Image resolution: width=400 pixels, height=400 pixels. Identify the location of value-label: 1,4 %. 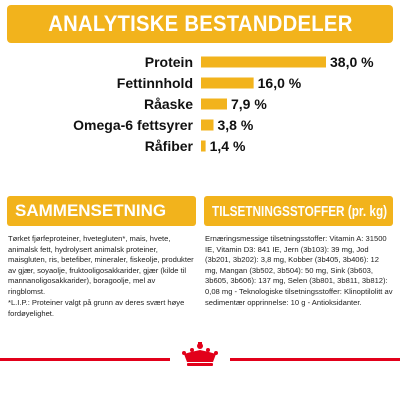
(228, 146).